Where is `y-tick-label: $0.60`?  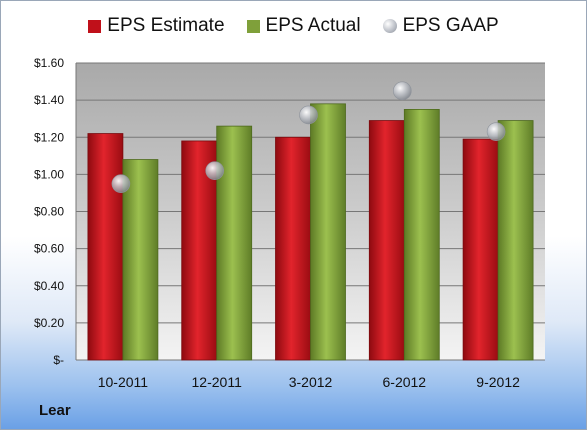
y-tick-label: $0.60 is located at coordinates (49, 249).